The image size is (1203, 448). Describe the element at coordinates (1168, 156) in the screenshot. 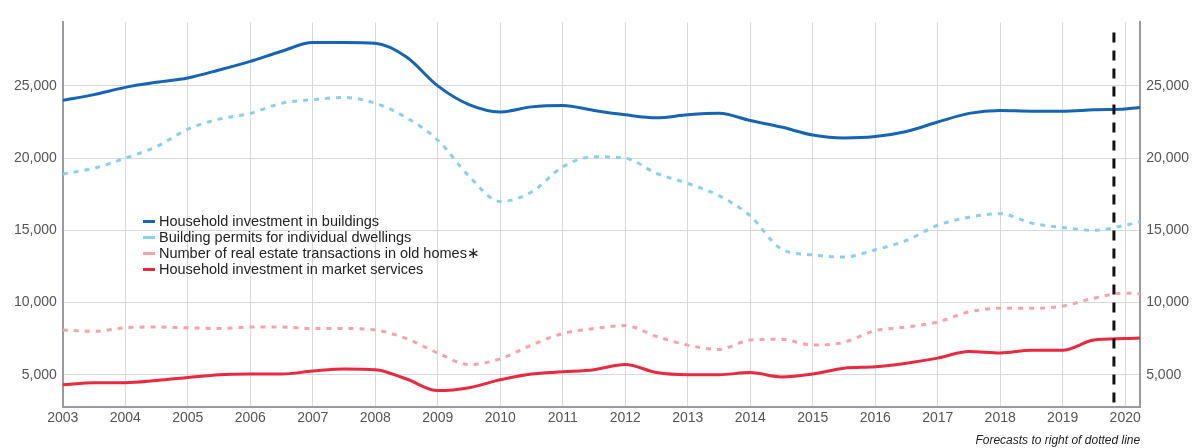

I see `y2-tick-label: 20,000` at that location.